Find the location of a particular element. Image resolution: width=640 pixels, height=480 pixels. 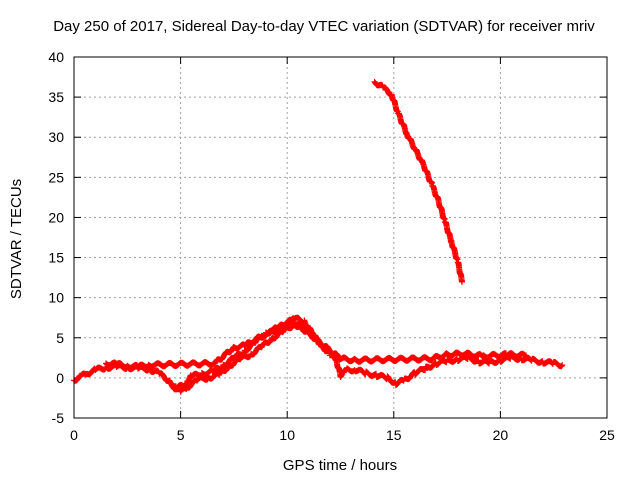

y-tick-label: 5 is located at coordinates (60, 338).